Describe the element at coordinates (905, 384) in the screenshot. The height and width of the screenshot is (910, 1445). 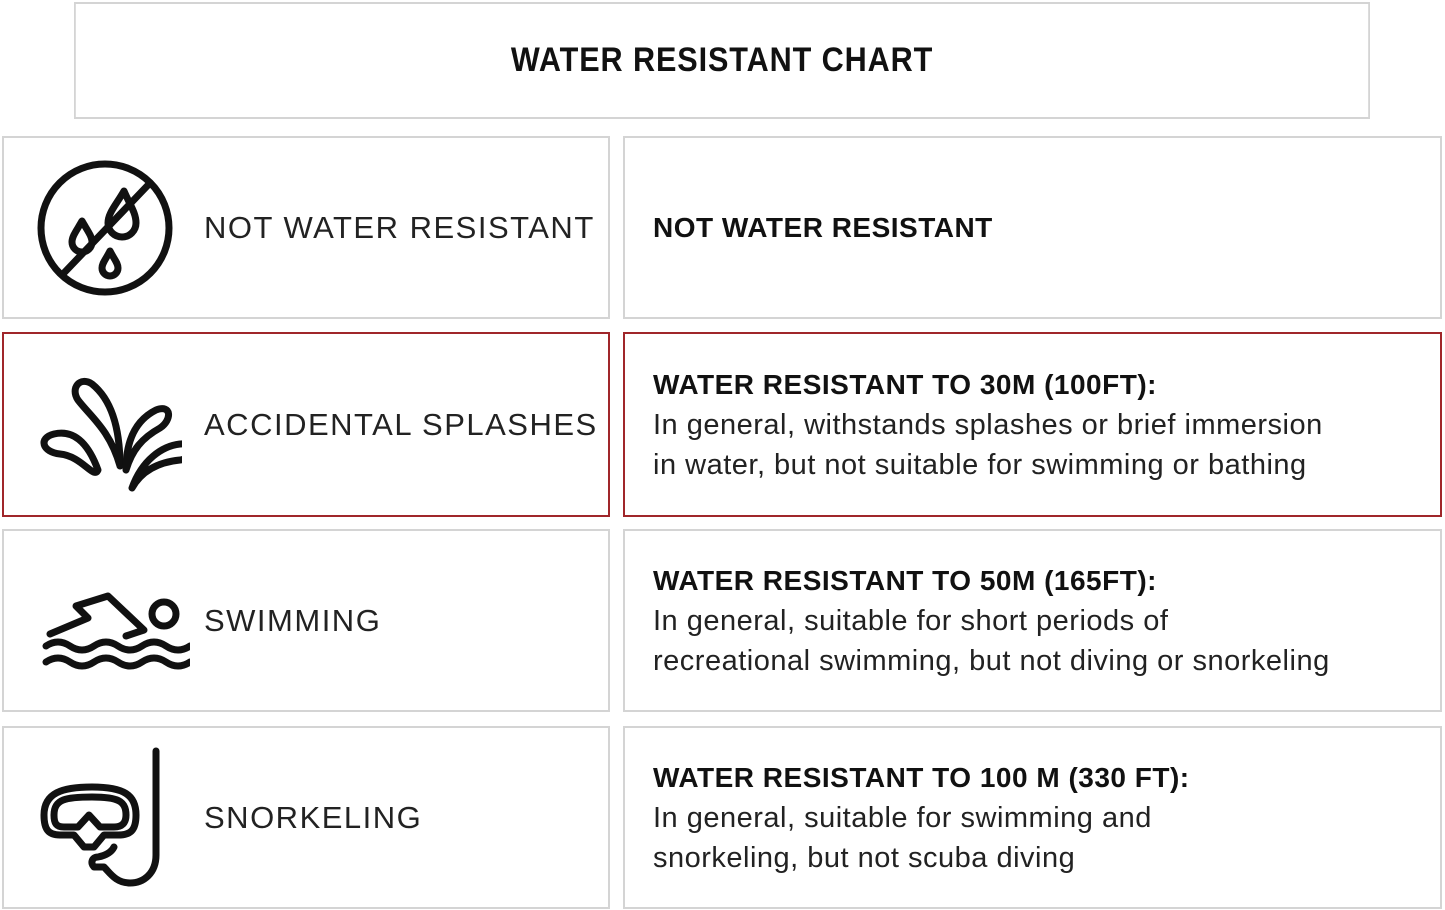
I see `row-heading: WATER RESISTANT TO 30M (100FT):` at that location.